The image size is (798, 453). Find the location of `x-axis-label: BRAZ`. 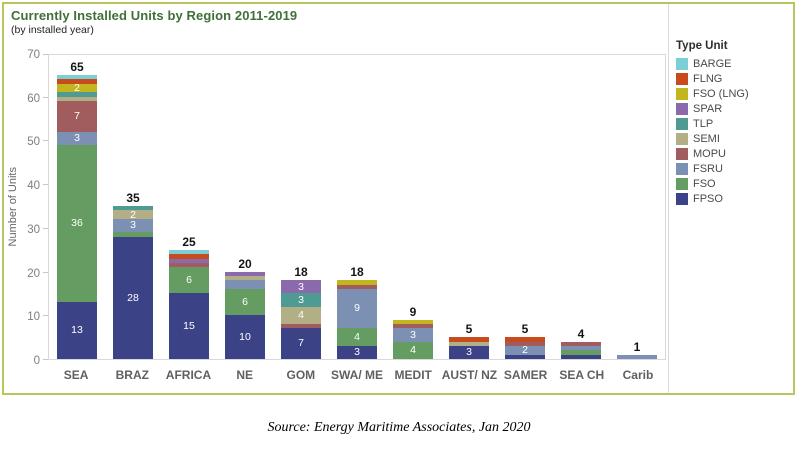

x-axis-label: BRAZ is located at coordinates (132, 375).